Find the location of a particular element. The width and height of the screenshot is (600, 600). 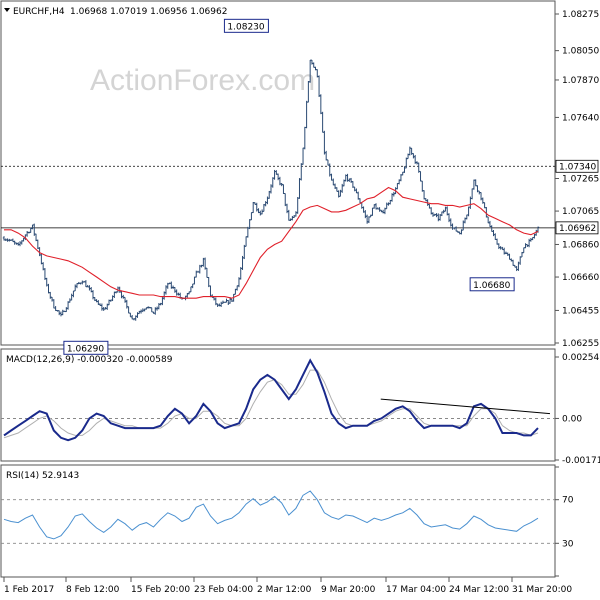

macd-y-tick-label: 0.00254 is located at coordinates (580, 358).